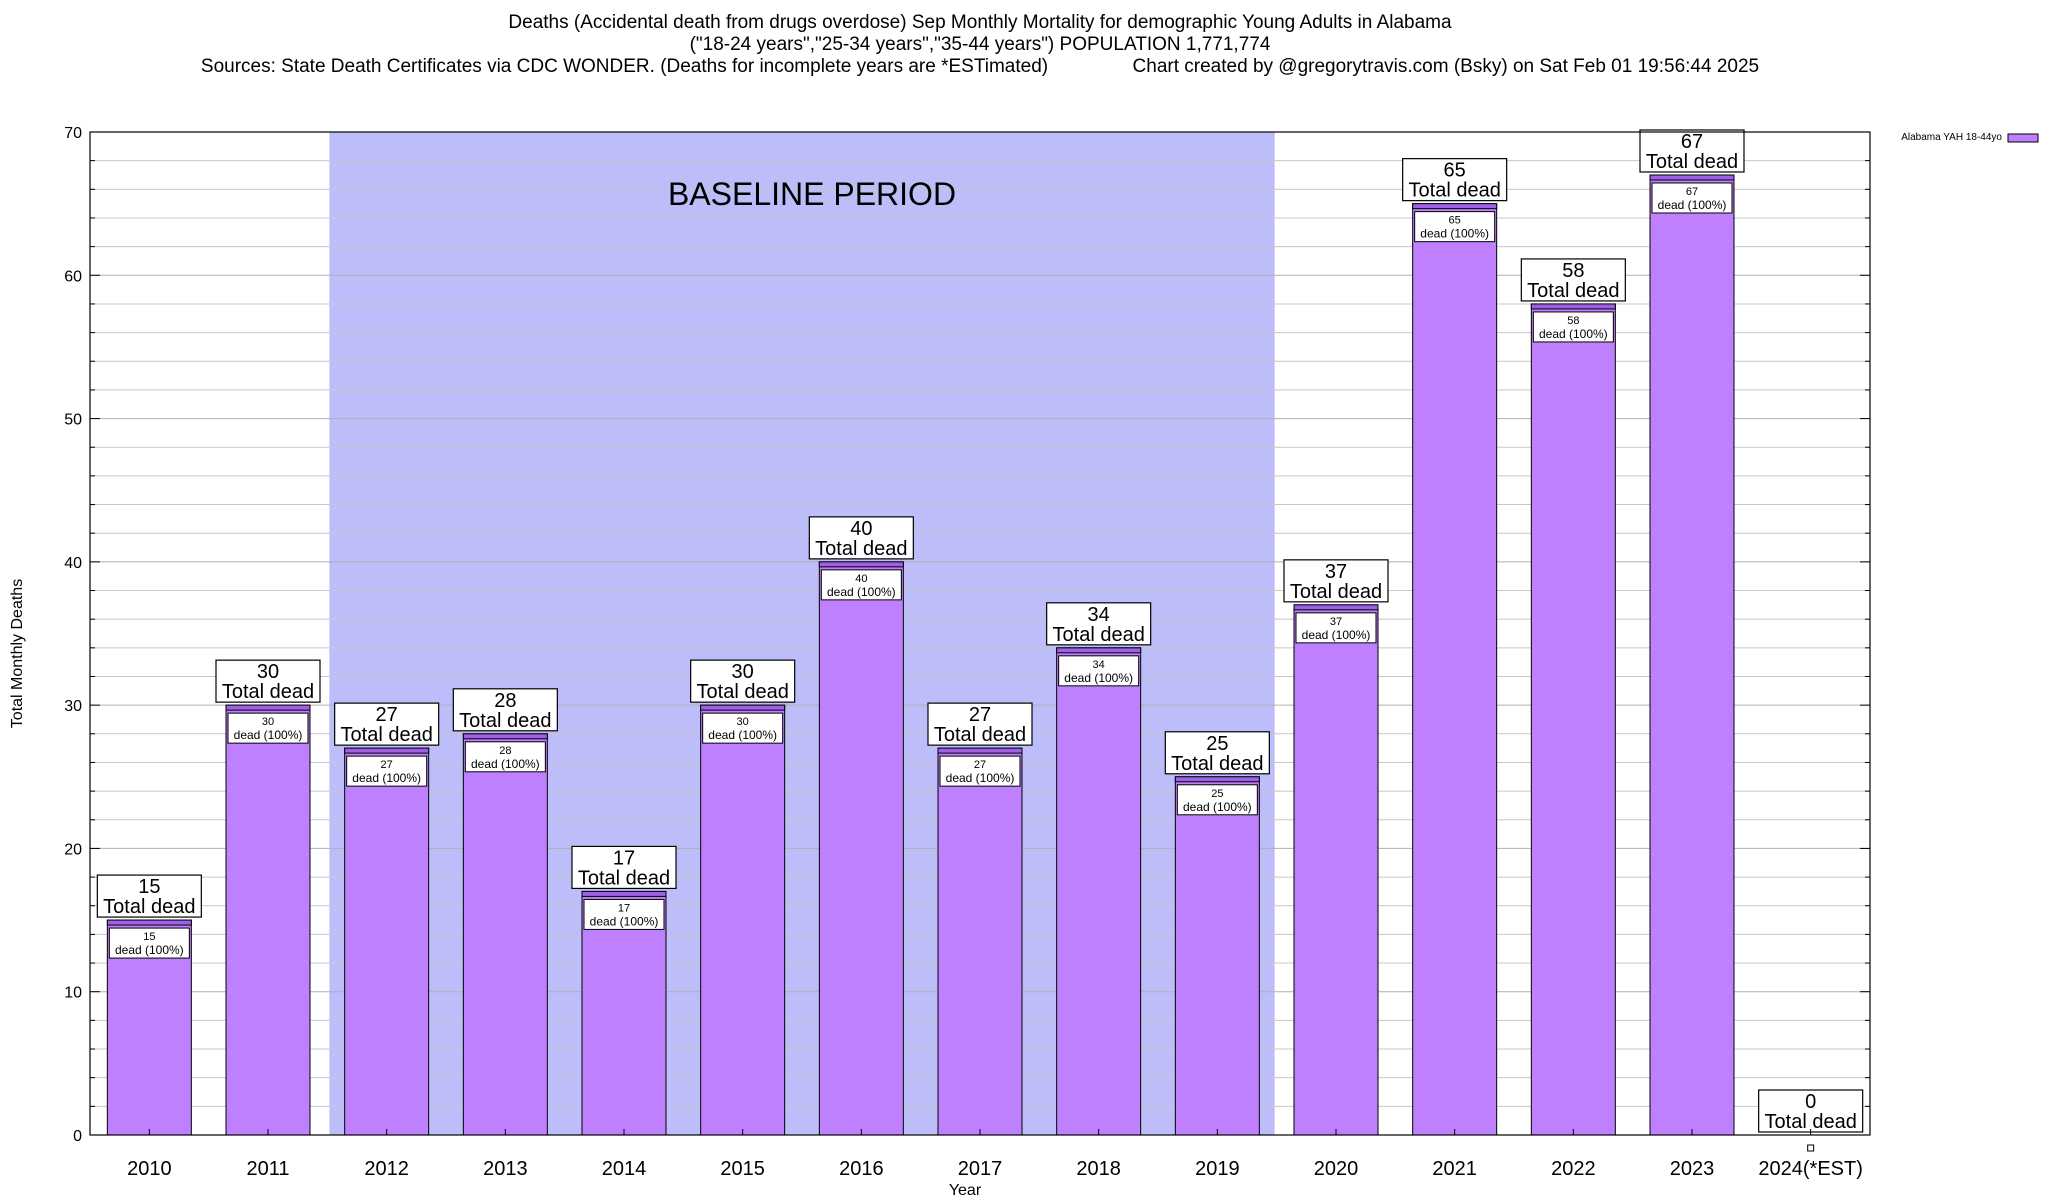 Image resolution: width=2048 pixels, height=1200 pixels. I want to click on y-tick-label: 10, so click(73, 993).